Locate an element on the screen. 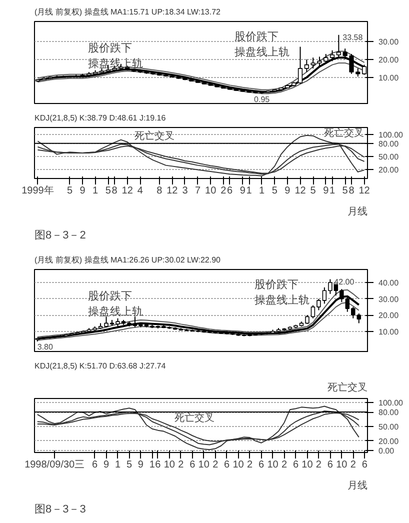 Image resolution: width=409 pixels, height=523 pixels. x-tick-label: 1999年 is located at coordinates (38, 190).